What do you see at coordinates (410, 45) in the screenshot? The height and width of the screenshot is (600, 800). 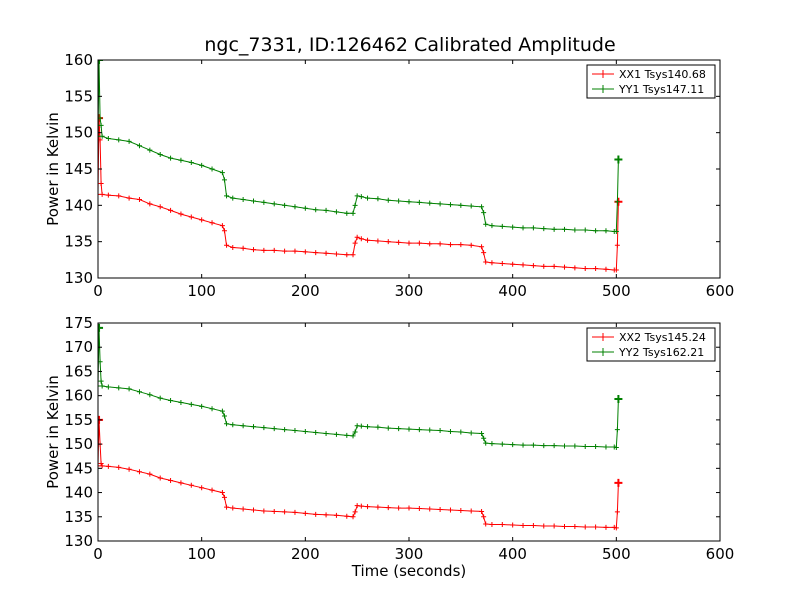 I see `chart-title: ngc_7331, ID:126462 Calibrated Amplitude` at bounding box center [410, 45].